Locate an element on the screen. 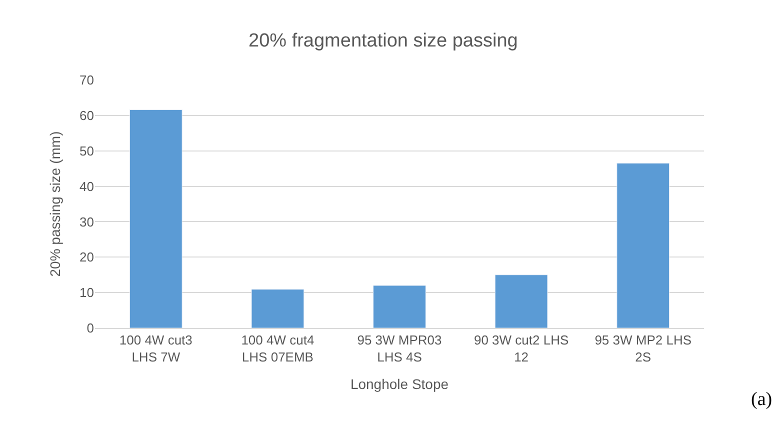  y-tick-label: 50 is located at coordinates (87, 150).